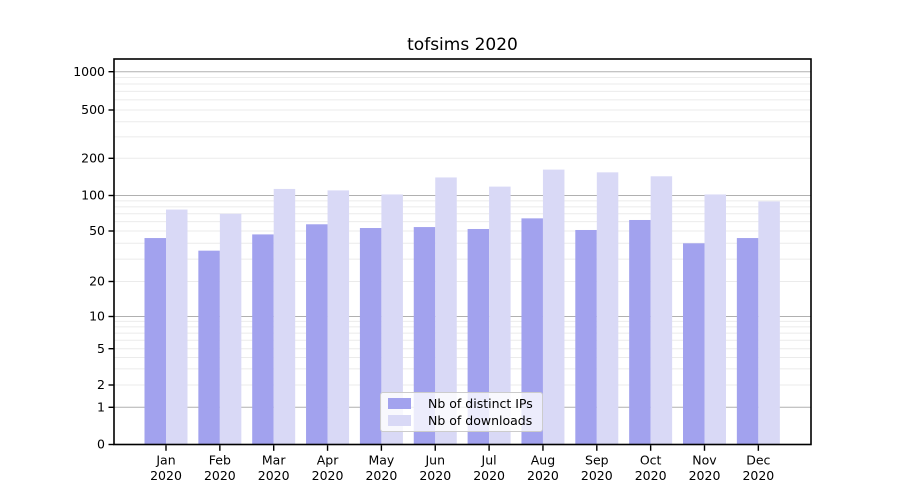  What do you see at coordinates (446, 311) in the screenshot?
I see `bar-downloads-jun` at bounding box center [446, 311].